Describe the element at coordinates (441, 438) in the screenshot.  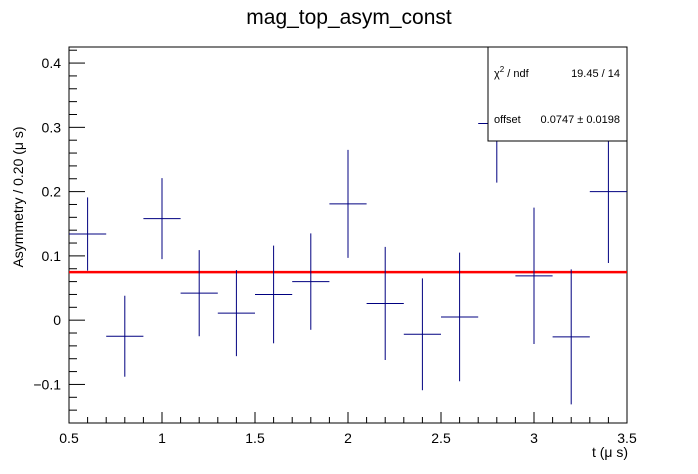
I see `x-tick-label: 2.5` at that location.